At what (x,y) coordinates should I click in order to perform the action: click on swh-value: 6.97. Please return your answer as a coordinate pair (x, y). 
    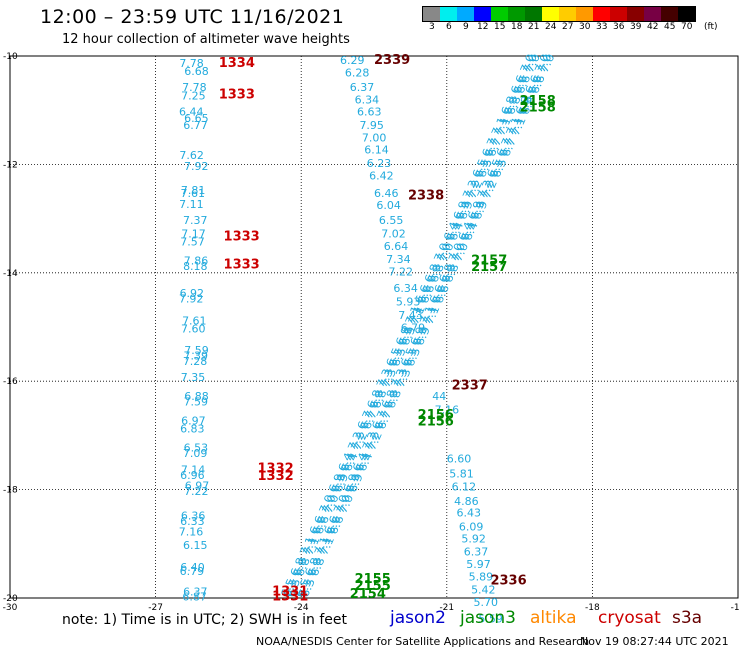
    Looking at the image, I should click on (193, 421).